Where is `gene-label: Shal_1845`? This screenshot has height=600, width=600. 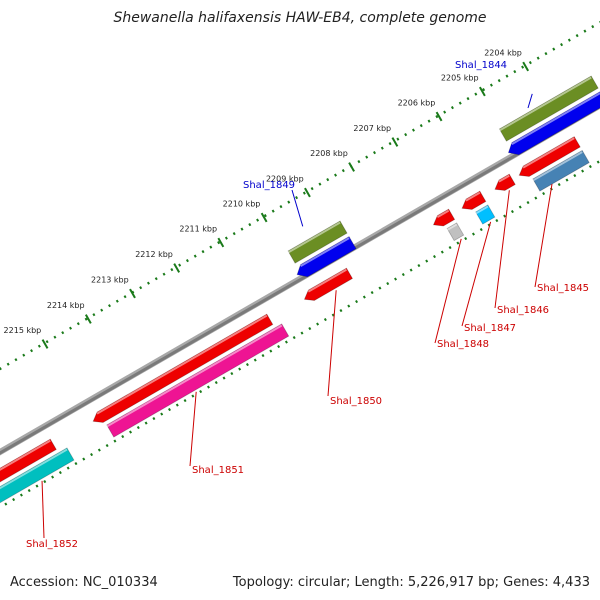
gene-label: Shal_1845 is located at coordinates (563, 288).